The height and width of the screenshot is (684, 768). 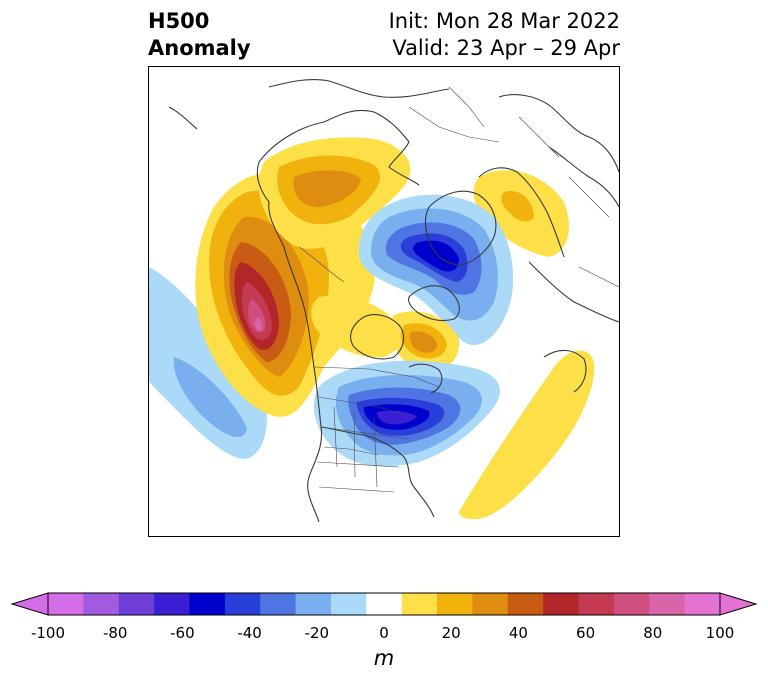 What do you see at coordinates (334, 193) in the screenshot?
I see `anomaly-alaska-ridge` at bounding box center [334, 193].